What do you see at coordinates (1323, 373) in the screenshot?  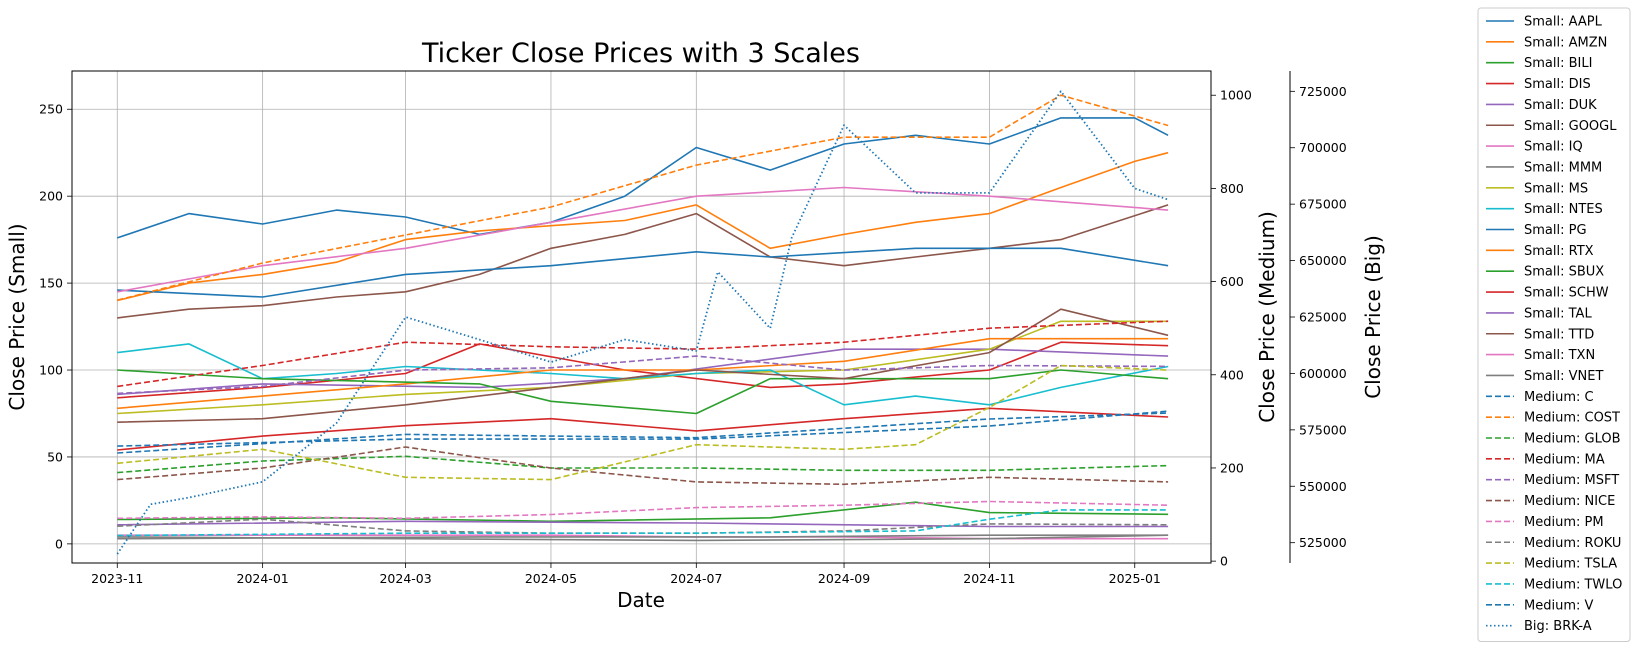 I see `y-tick-label-big: 600000` at bounding box center [1323, 373].